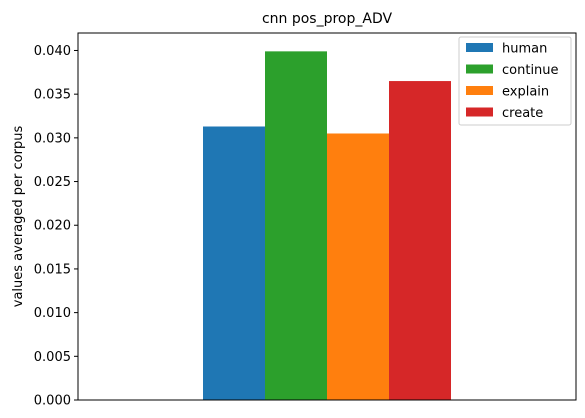 Image resolution: width=585 pixels, height=418 pixels. What do you see at coordinates (52, 313) in the screenshot?
I see `y-tick-label: 0.010` at bounding box center [52, 313].